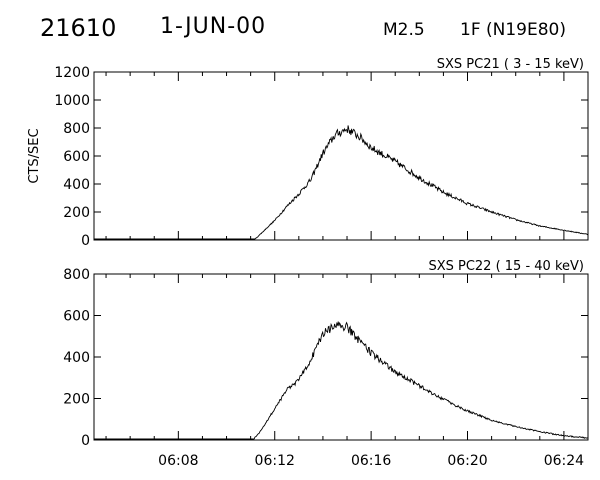 The width and height of the screenshot is (600, 480). I want to click on x-tick-label: 06:20, so click(467, 461).